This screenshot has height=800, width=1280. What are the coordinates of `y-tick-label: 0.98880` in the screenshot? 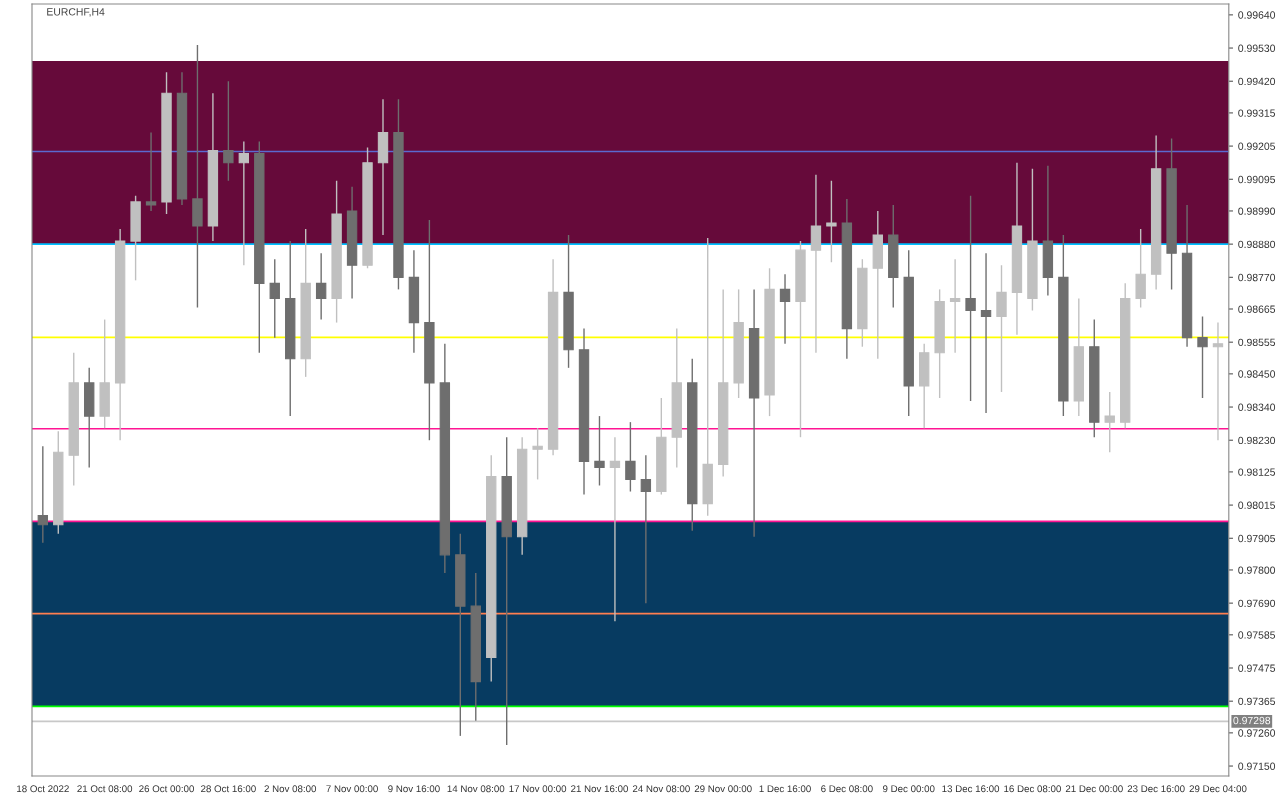 It's located at (1257, 244).